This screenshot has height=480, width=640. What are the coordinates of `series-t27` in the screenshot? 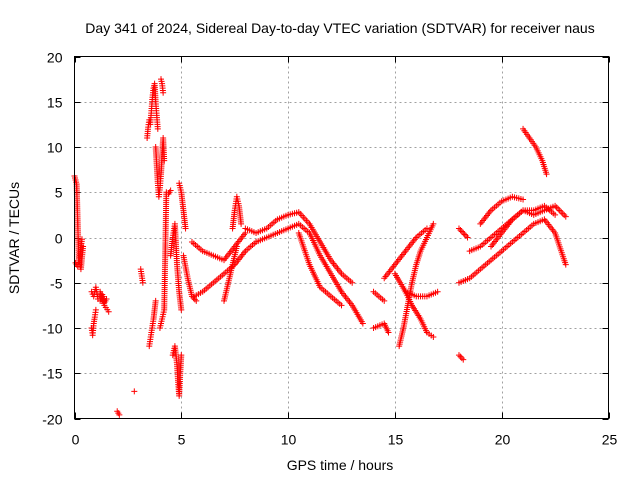 It's located at (416, 285).